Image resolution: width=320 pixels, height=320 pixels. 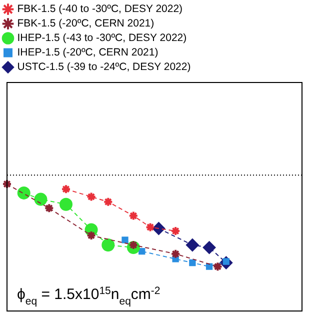 What do you see at coordinates (87, 52) in the screenshot?
I see `legend-label: IHEP-1.5 (-20ºC, CERN 2021)` at bounding box center [87, 52].